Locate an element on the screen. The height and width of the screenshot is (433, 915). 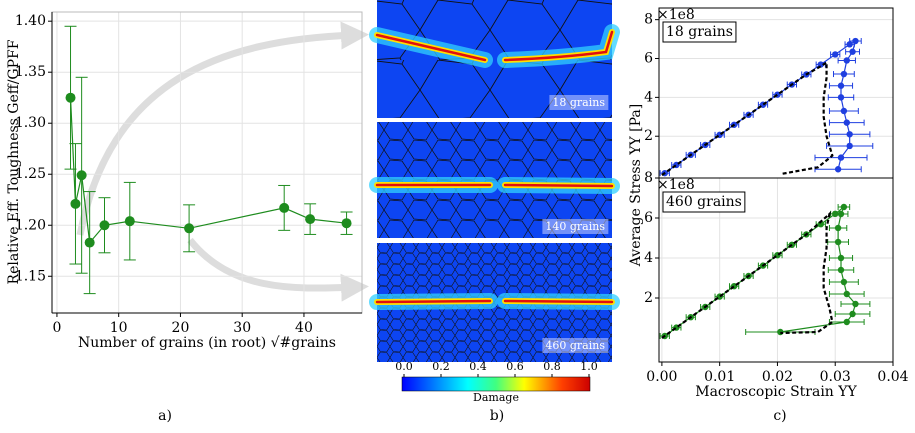
x-axis-label: Macroscopic Strain YY is located at coordinates (776, 392).